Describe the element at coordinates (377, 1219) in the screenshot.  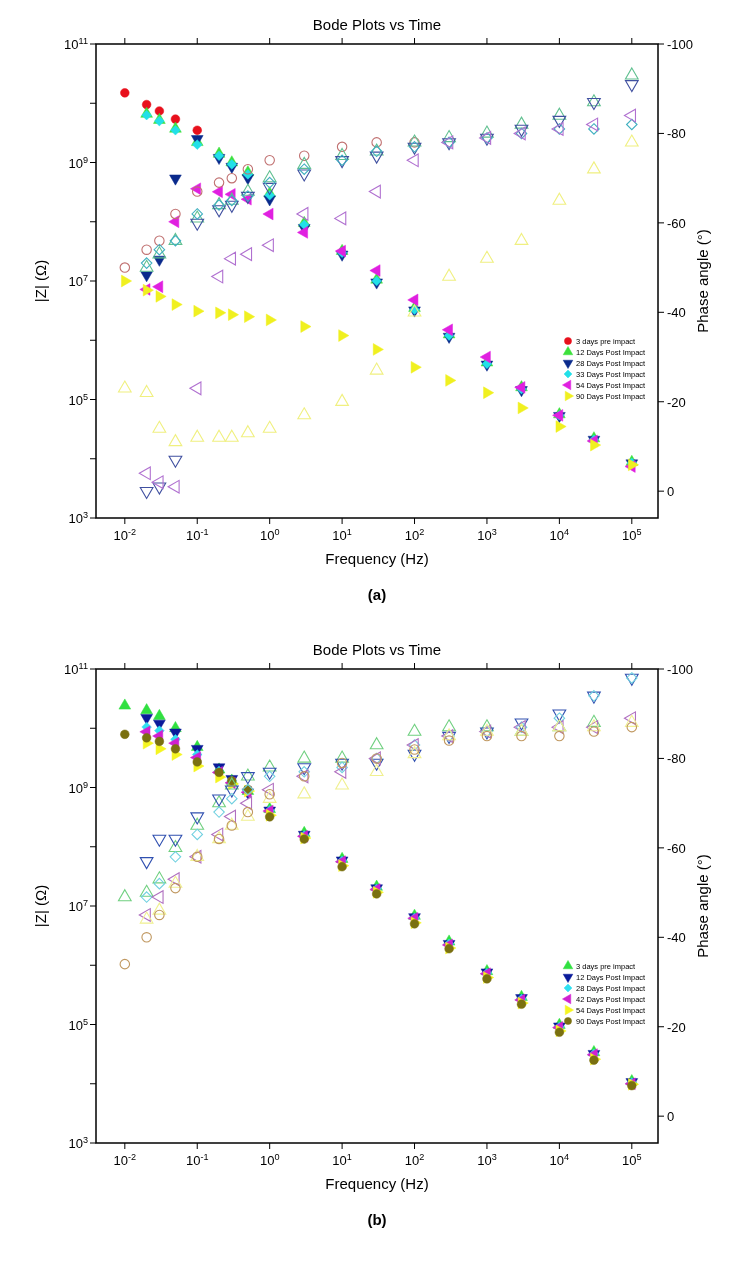
I see `text: (b)` at that location.